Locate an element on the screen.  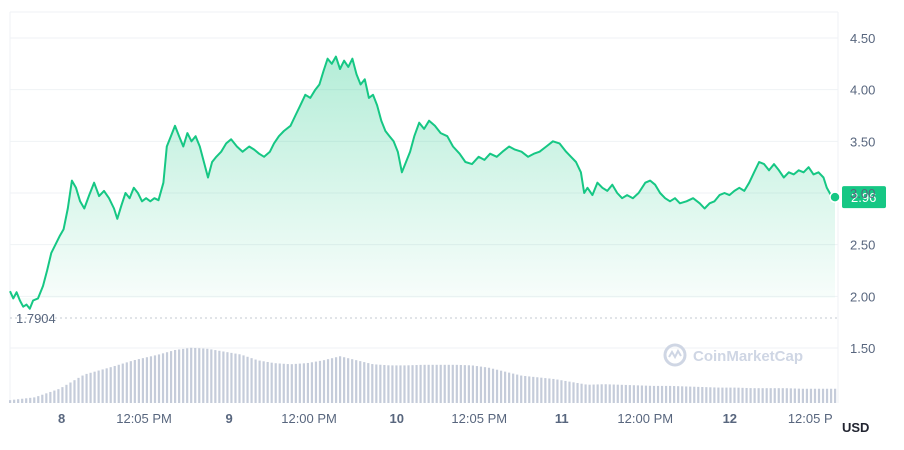
coinmarketcap-watermark: CoinMarketCap is located at coordinates (733, 355).